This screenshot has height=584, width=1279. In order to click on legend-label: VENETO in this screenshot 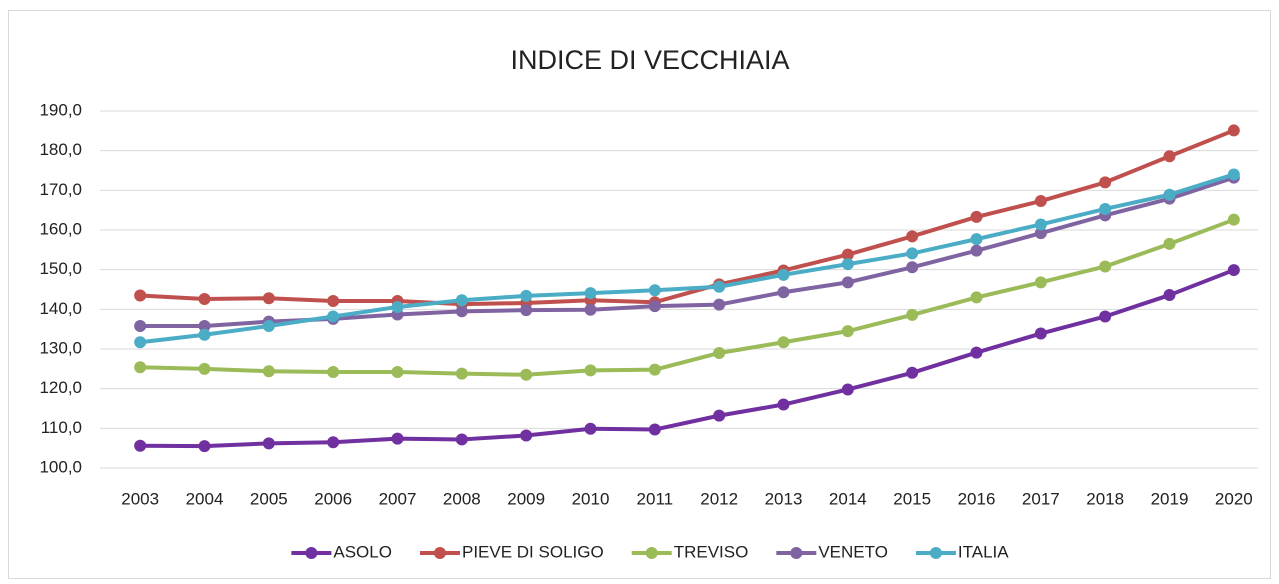, I will do `click(853, 551)`.